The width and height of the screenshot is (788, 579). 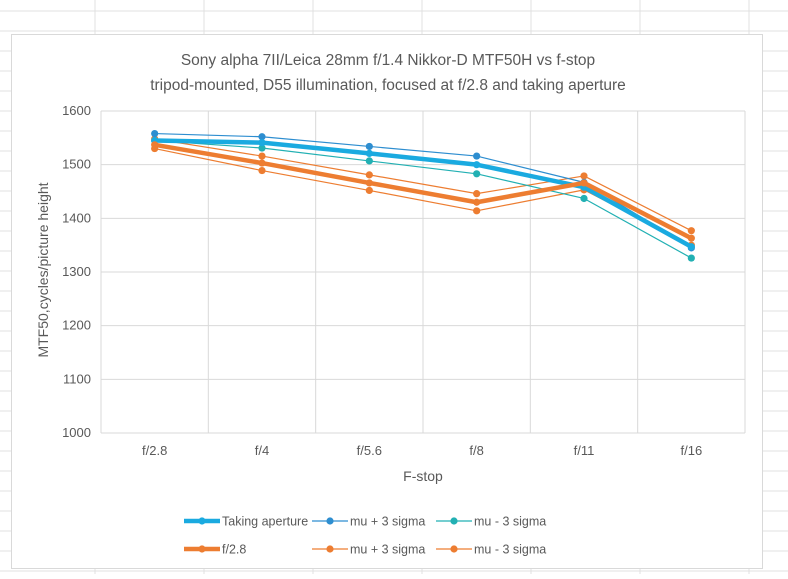 I want to click on y-tick-label: 1500, so click(x=76, y=164).